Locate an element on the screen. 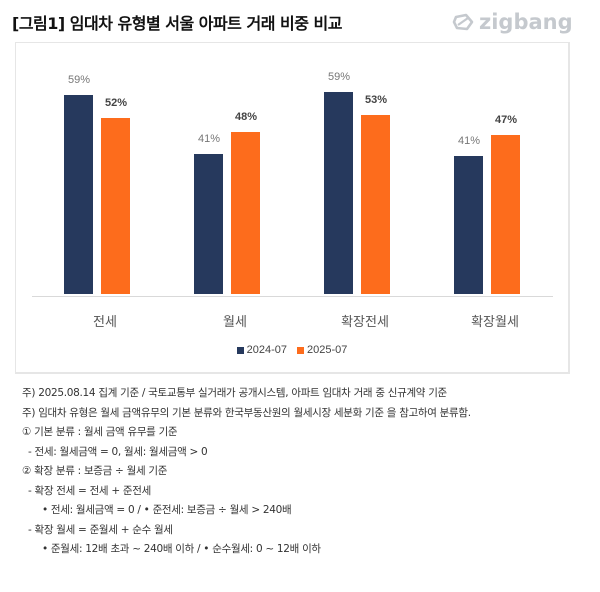 The image size is (600, 592). bar-wolse-2024 is located at coordinates (208, 224).